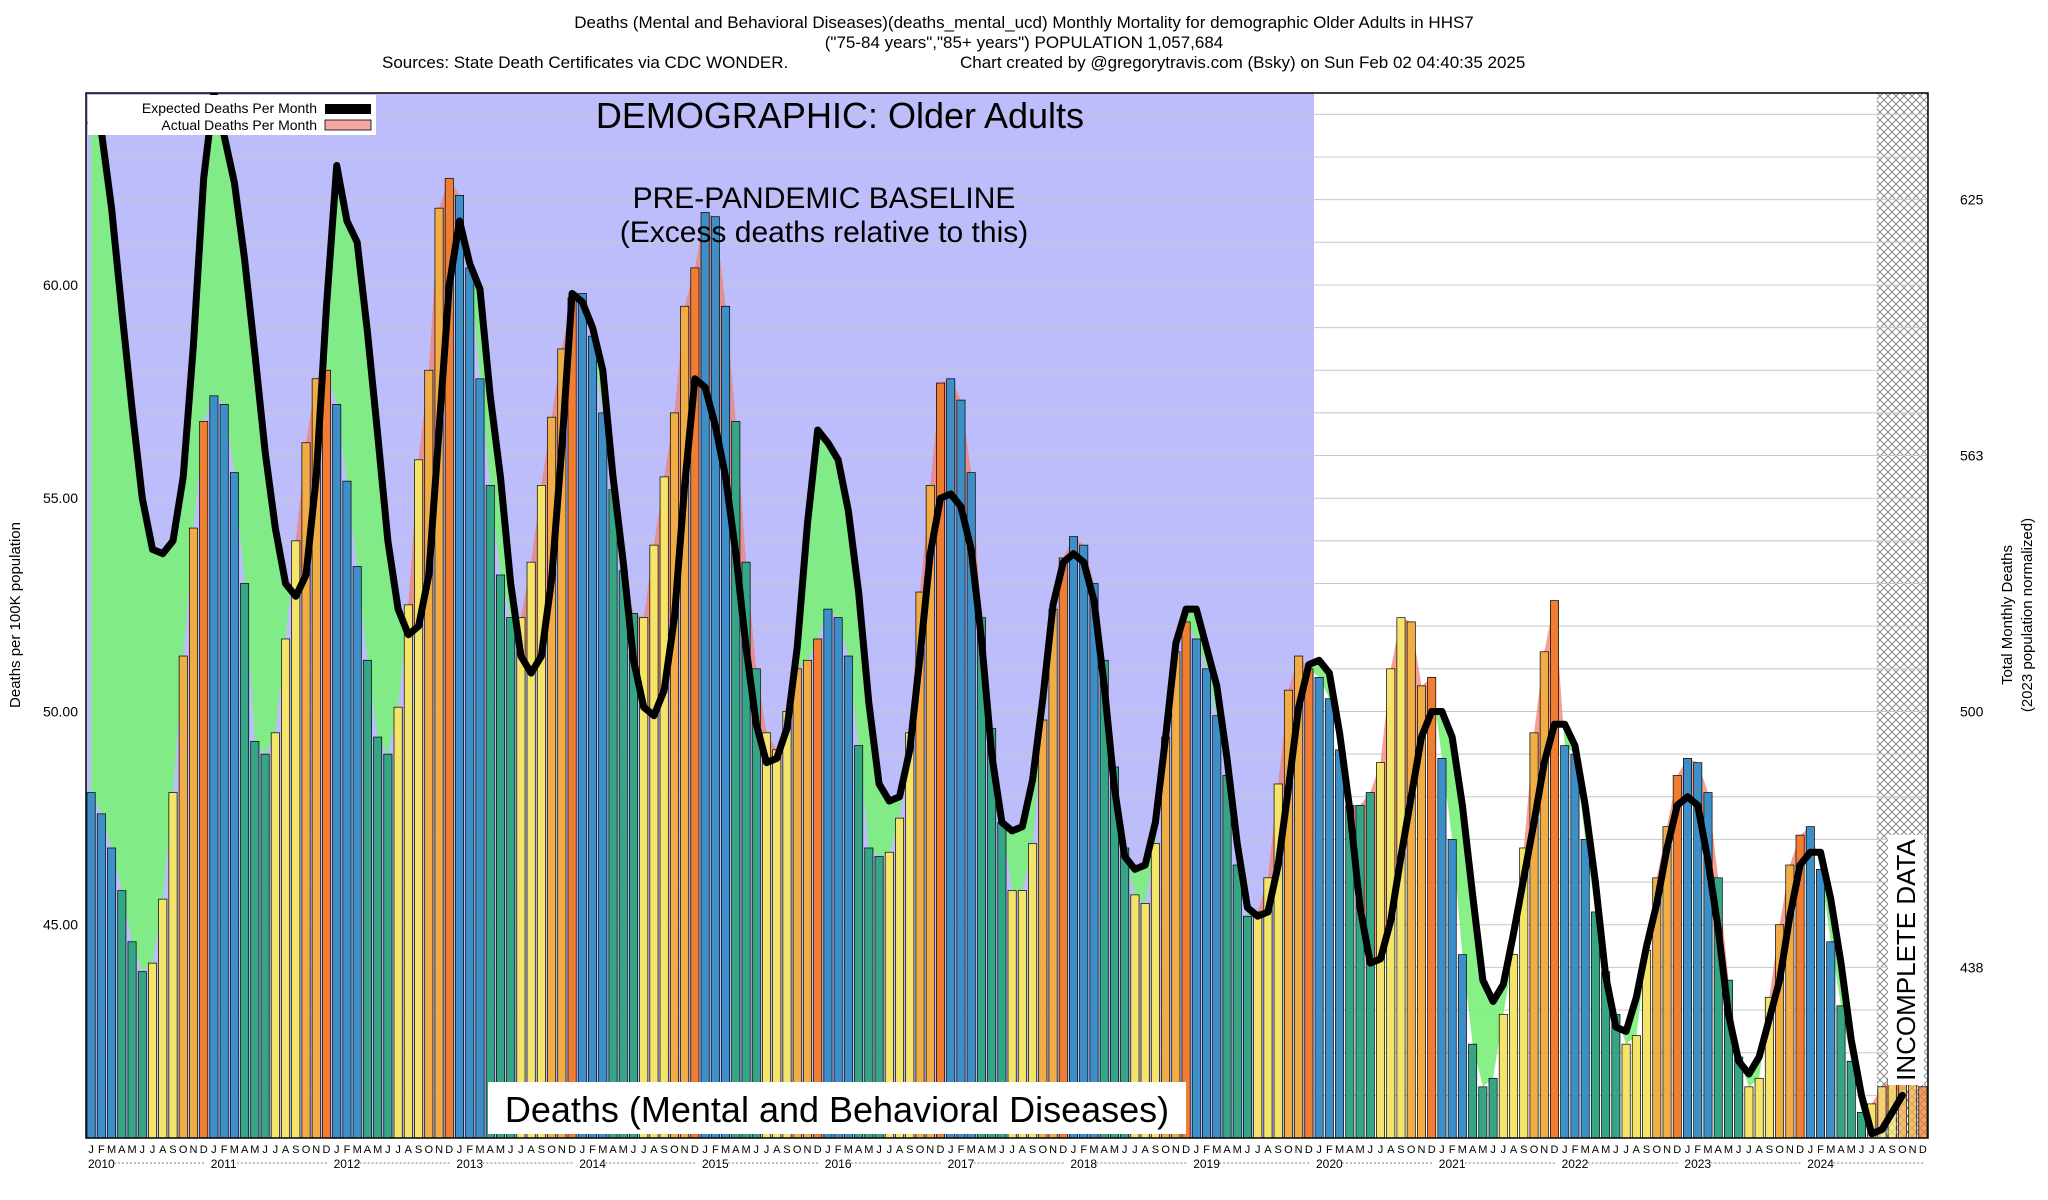 This screenshot has height=1200, width=2048. Describe the element at coordinates (2007, 615) in the screenshot. I see `y-axis-right-label-line1: Total Monthly Deaths` at that location.